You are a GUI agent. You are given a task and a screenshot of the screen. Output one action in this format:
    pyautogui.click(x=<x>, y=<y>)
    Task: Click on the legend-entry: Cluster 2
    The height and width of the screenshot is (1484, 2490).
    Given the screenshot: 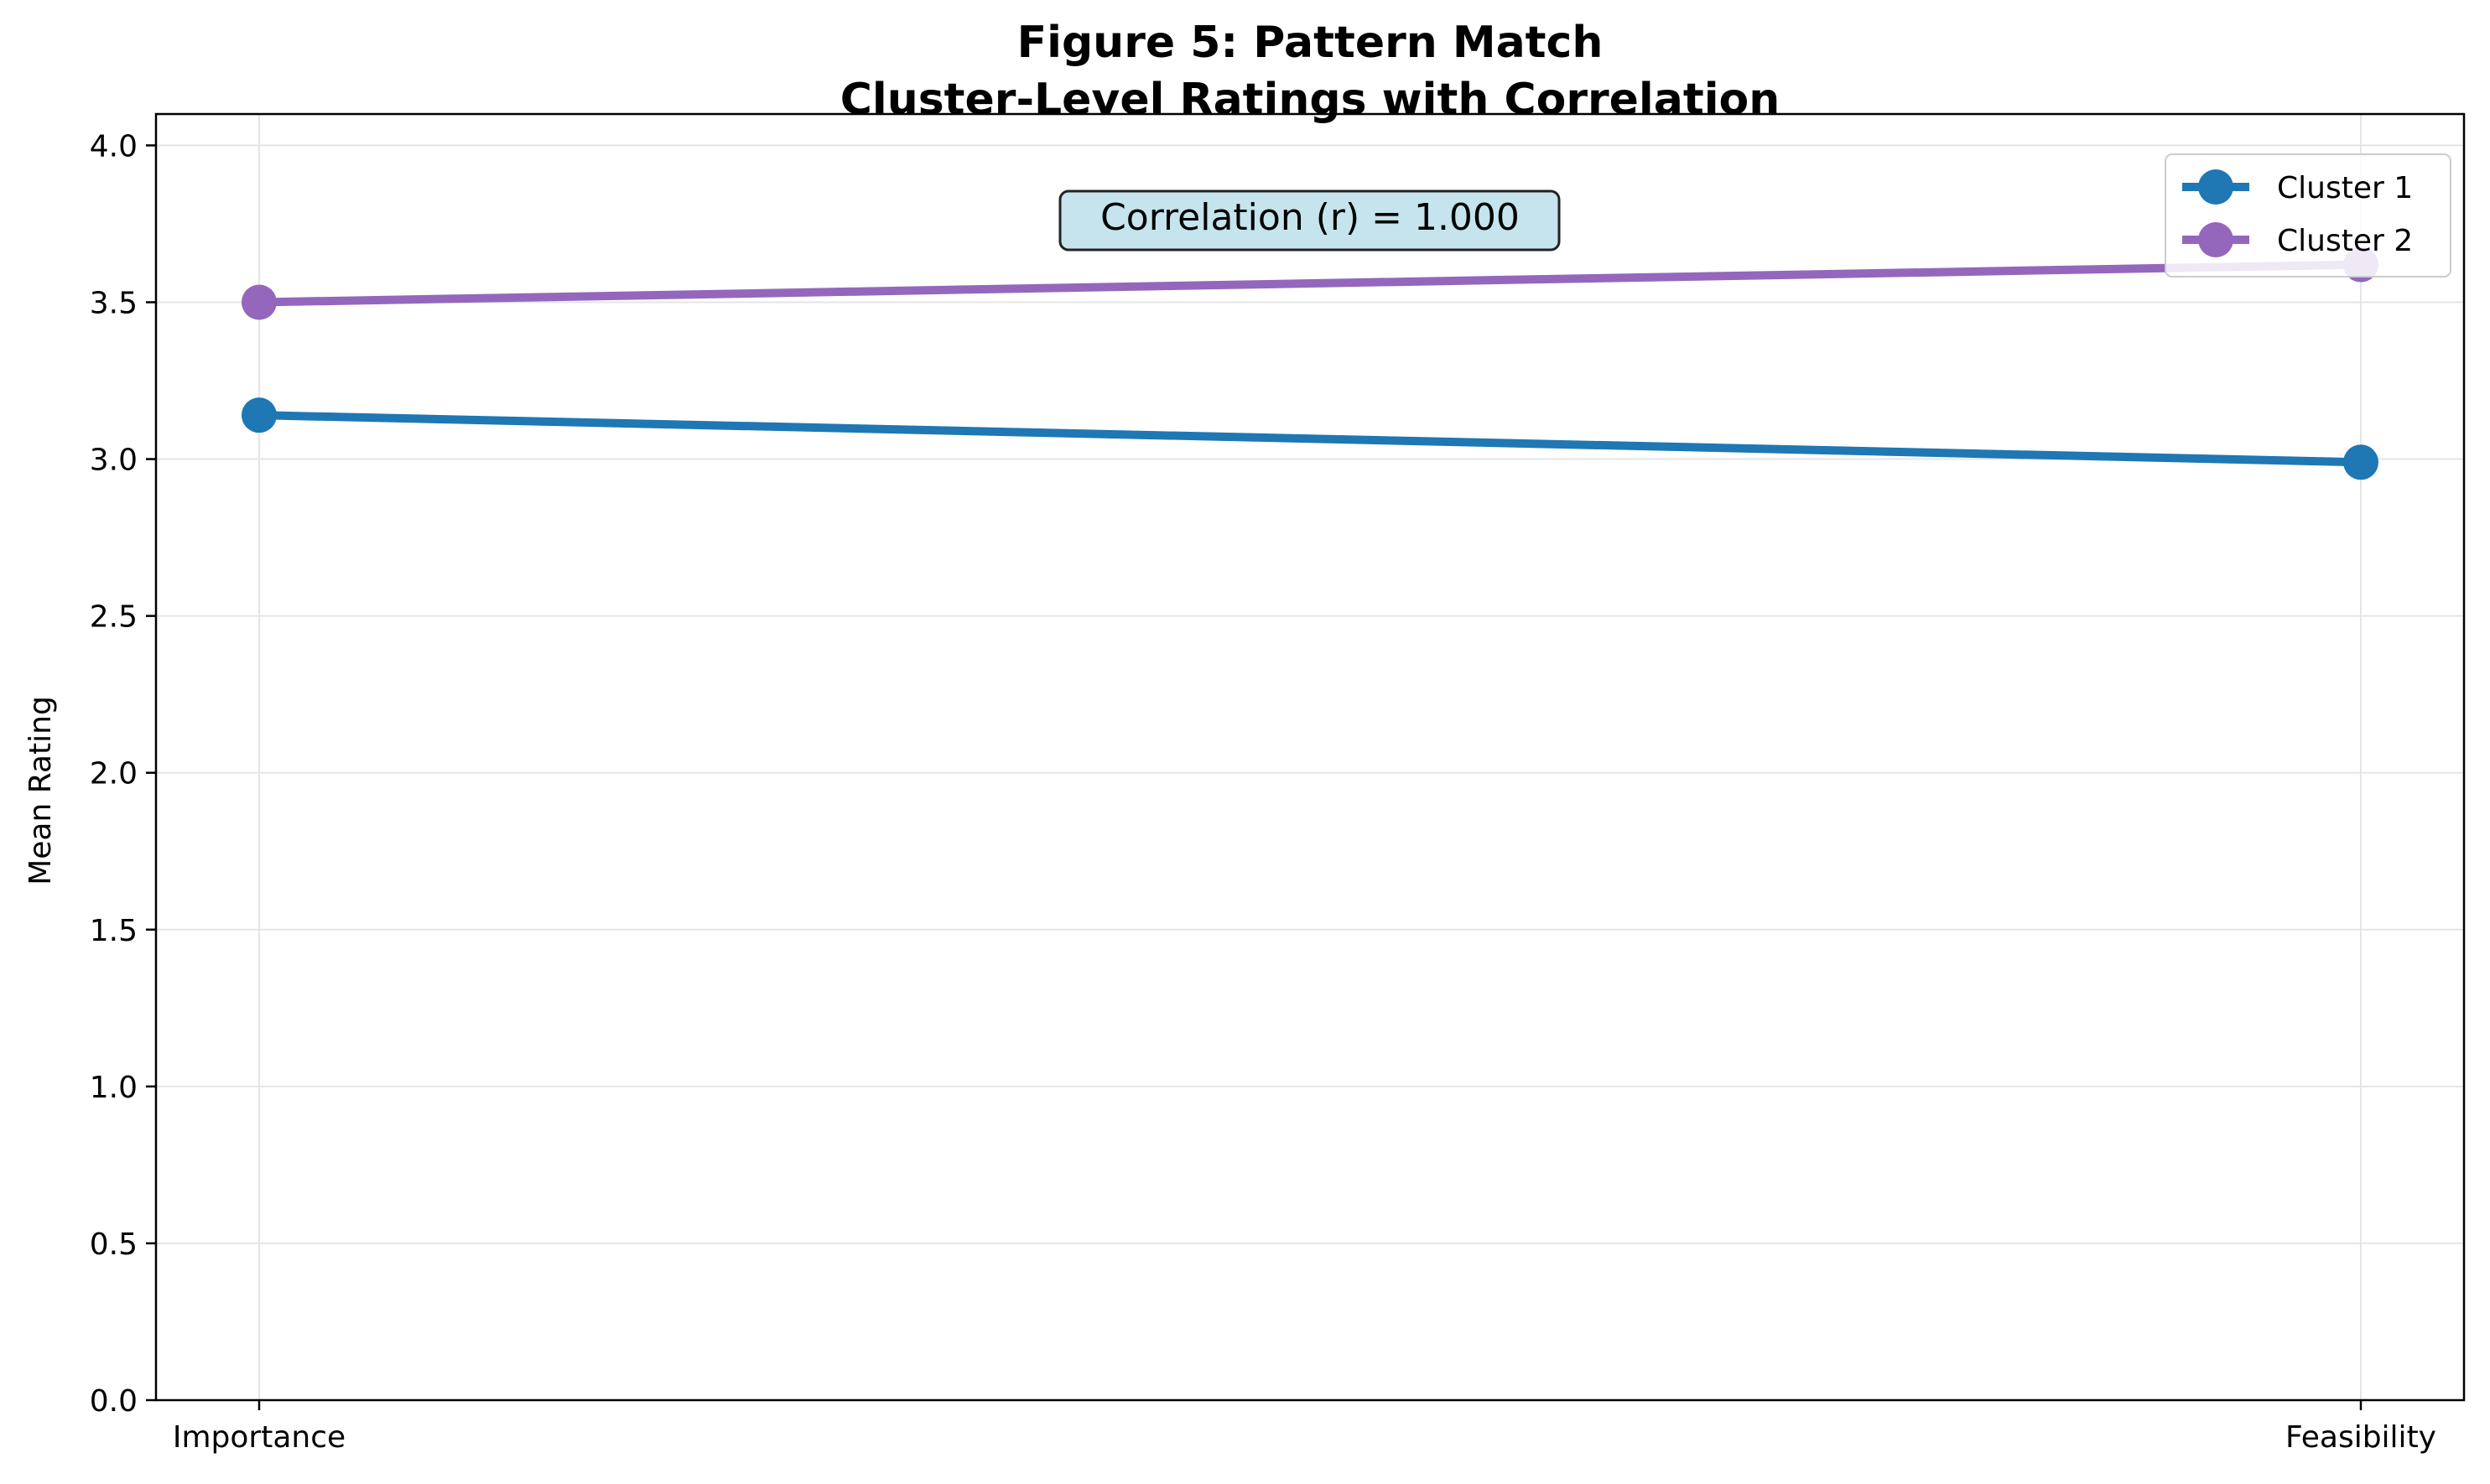 What is the action you would take?
    pyautogui.click(x=2297, y=240)
    